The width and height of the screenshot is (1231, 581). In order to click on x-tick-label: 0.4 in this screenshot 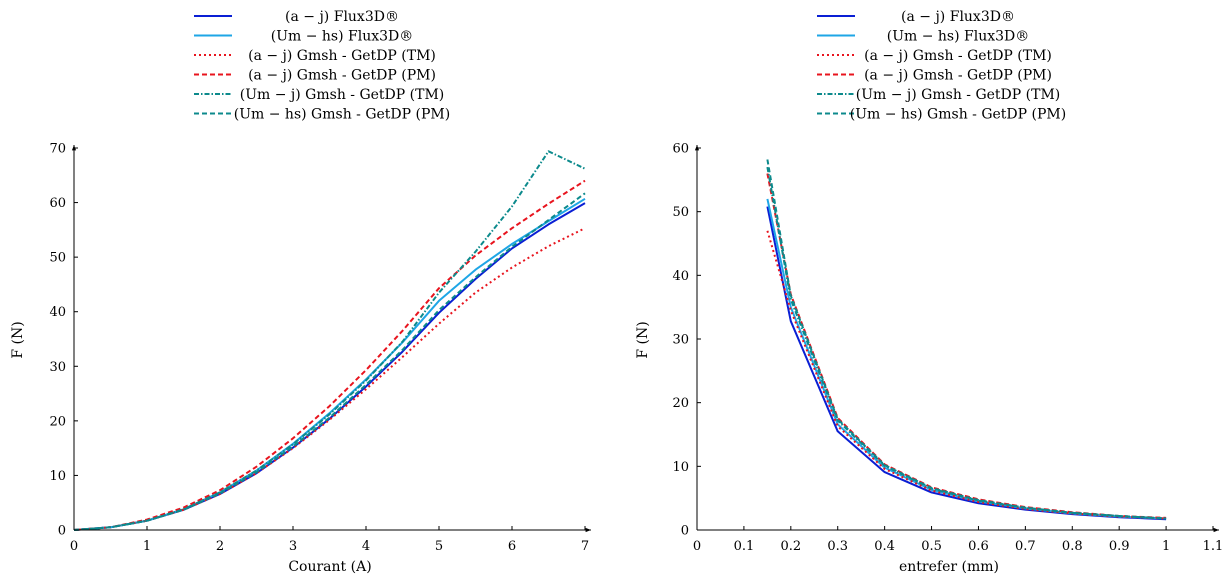, I will do `click(884, 546)`.